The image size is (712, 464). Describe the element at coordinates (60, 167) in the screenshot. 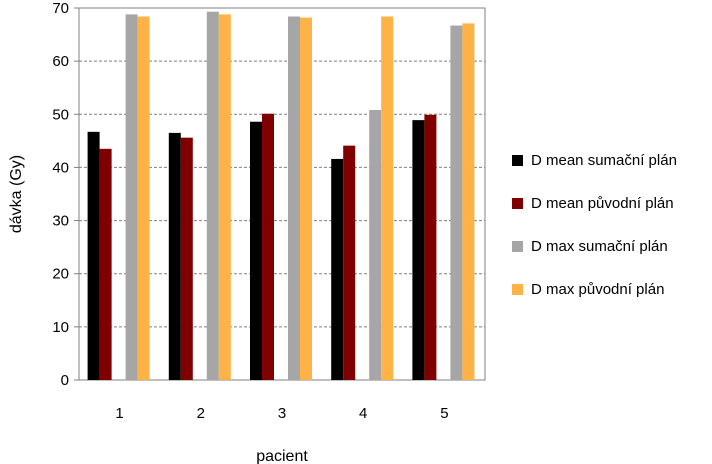

I see `y-tick-label: 40` at that location.